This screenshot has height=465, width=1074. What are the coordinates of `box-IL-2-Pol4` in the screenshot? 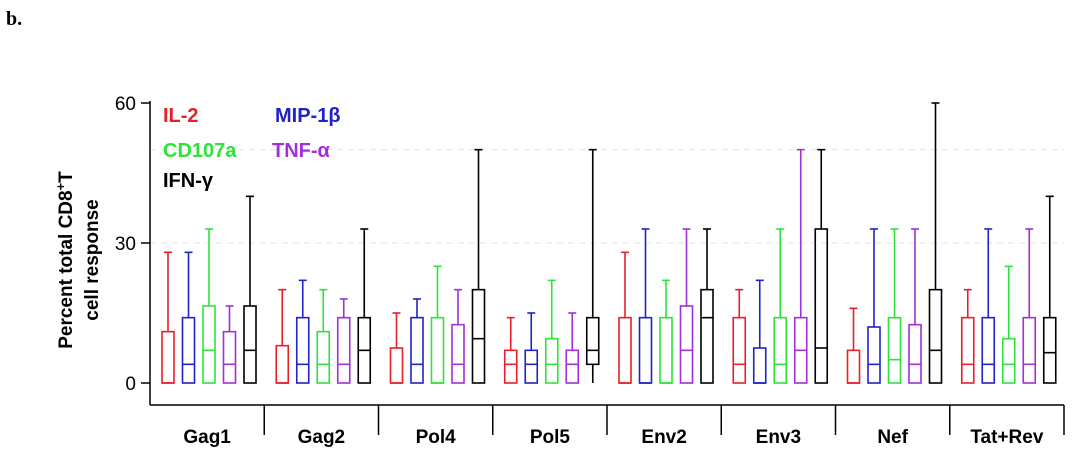 It's located at (396, 348).